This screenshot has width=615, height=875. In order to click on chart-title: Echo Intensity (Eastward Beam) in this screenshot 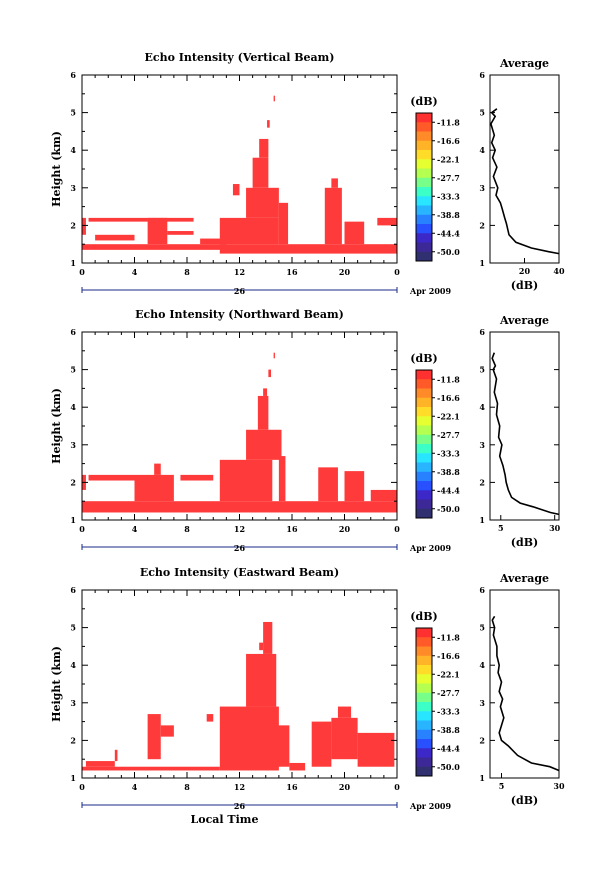, I will do `click(239, 572)`.